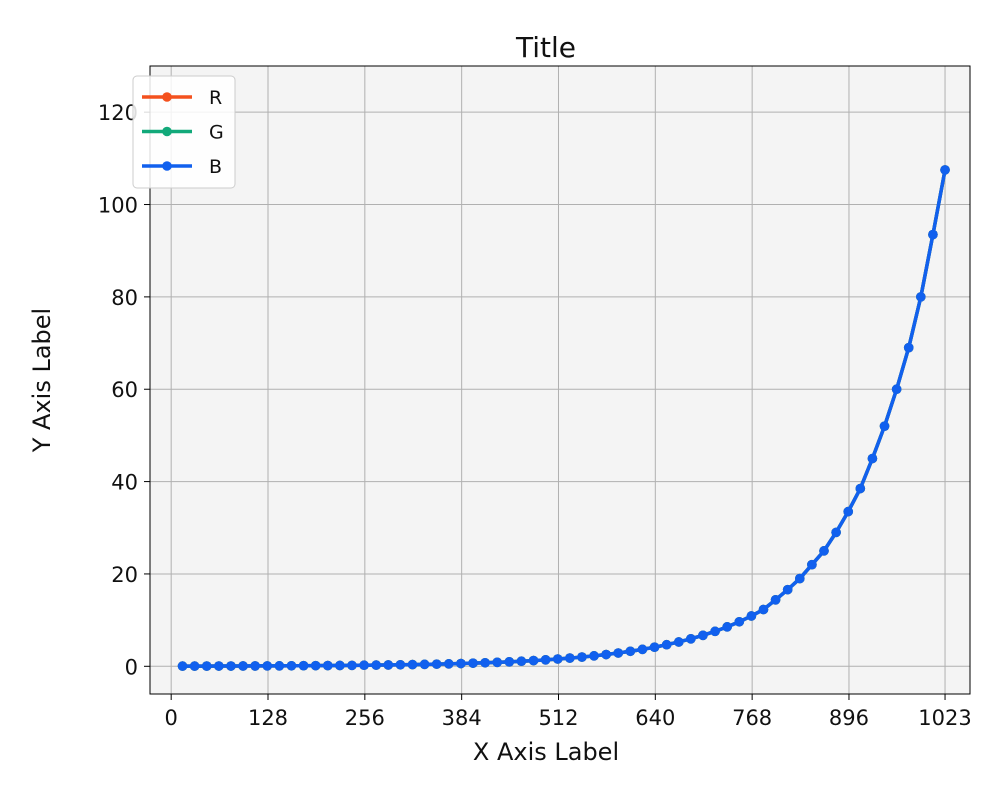 The width and height of the screenshot is (1000, 800). I want to click on legend-label: G, so click(216, 133).